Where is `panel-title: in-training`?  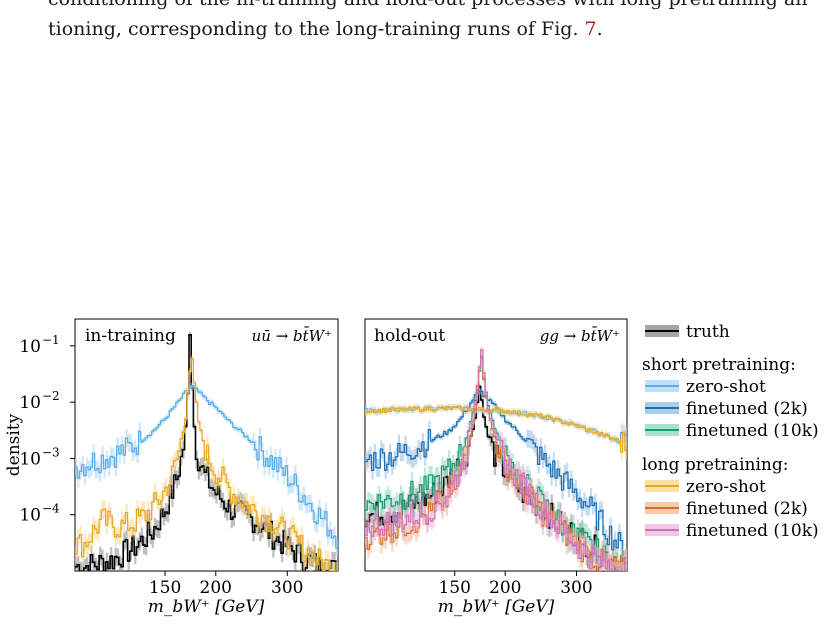
panel-title: in-training is located at coordinates (130, 336).